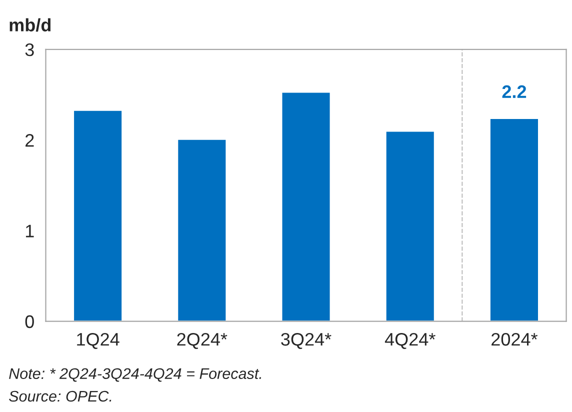 The width and height of the screenshot is (572, 412). What do you see at coordinates (98, 340) in the screenshot?
I see `x-tick-label: 1Q24` at bounding box center [98, 340].